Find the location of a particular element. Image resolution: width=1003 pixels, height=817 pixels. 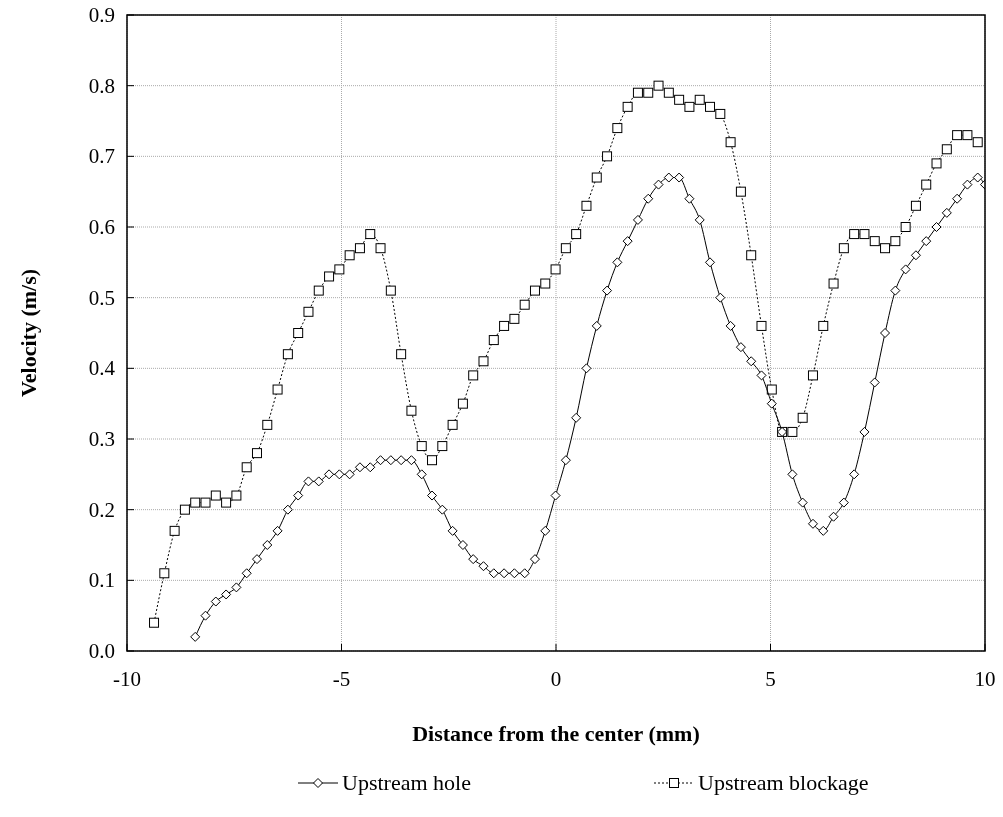

legend-label: Upstream blockage is located at coordinates (783, 782).